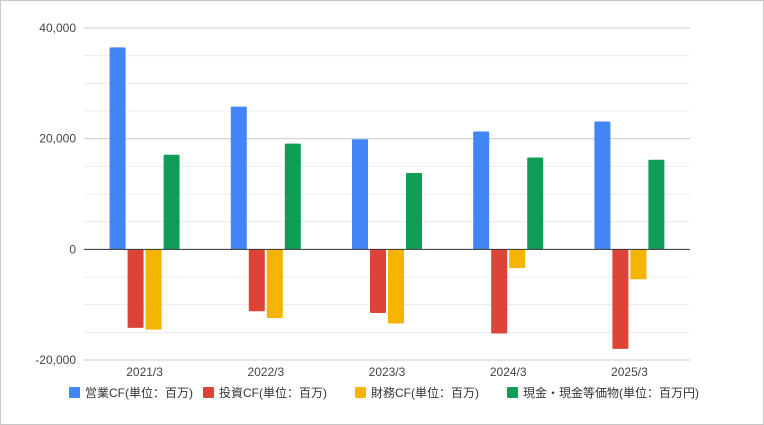  Describe the element at coordinates (629, 372) in the screenshot. I see `x-tick-label: 2025/3` at that location.